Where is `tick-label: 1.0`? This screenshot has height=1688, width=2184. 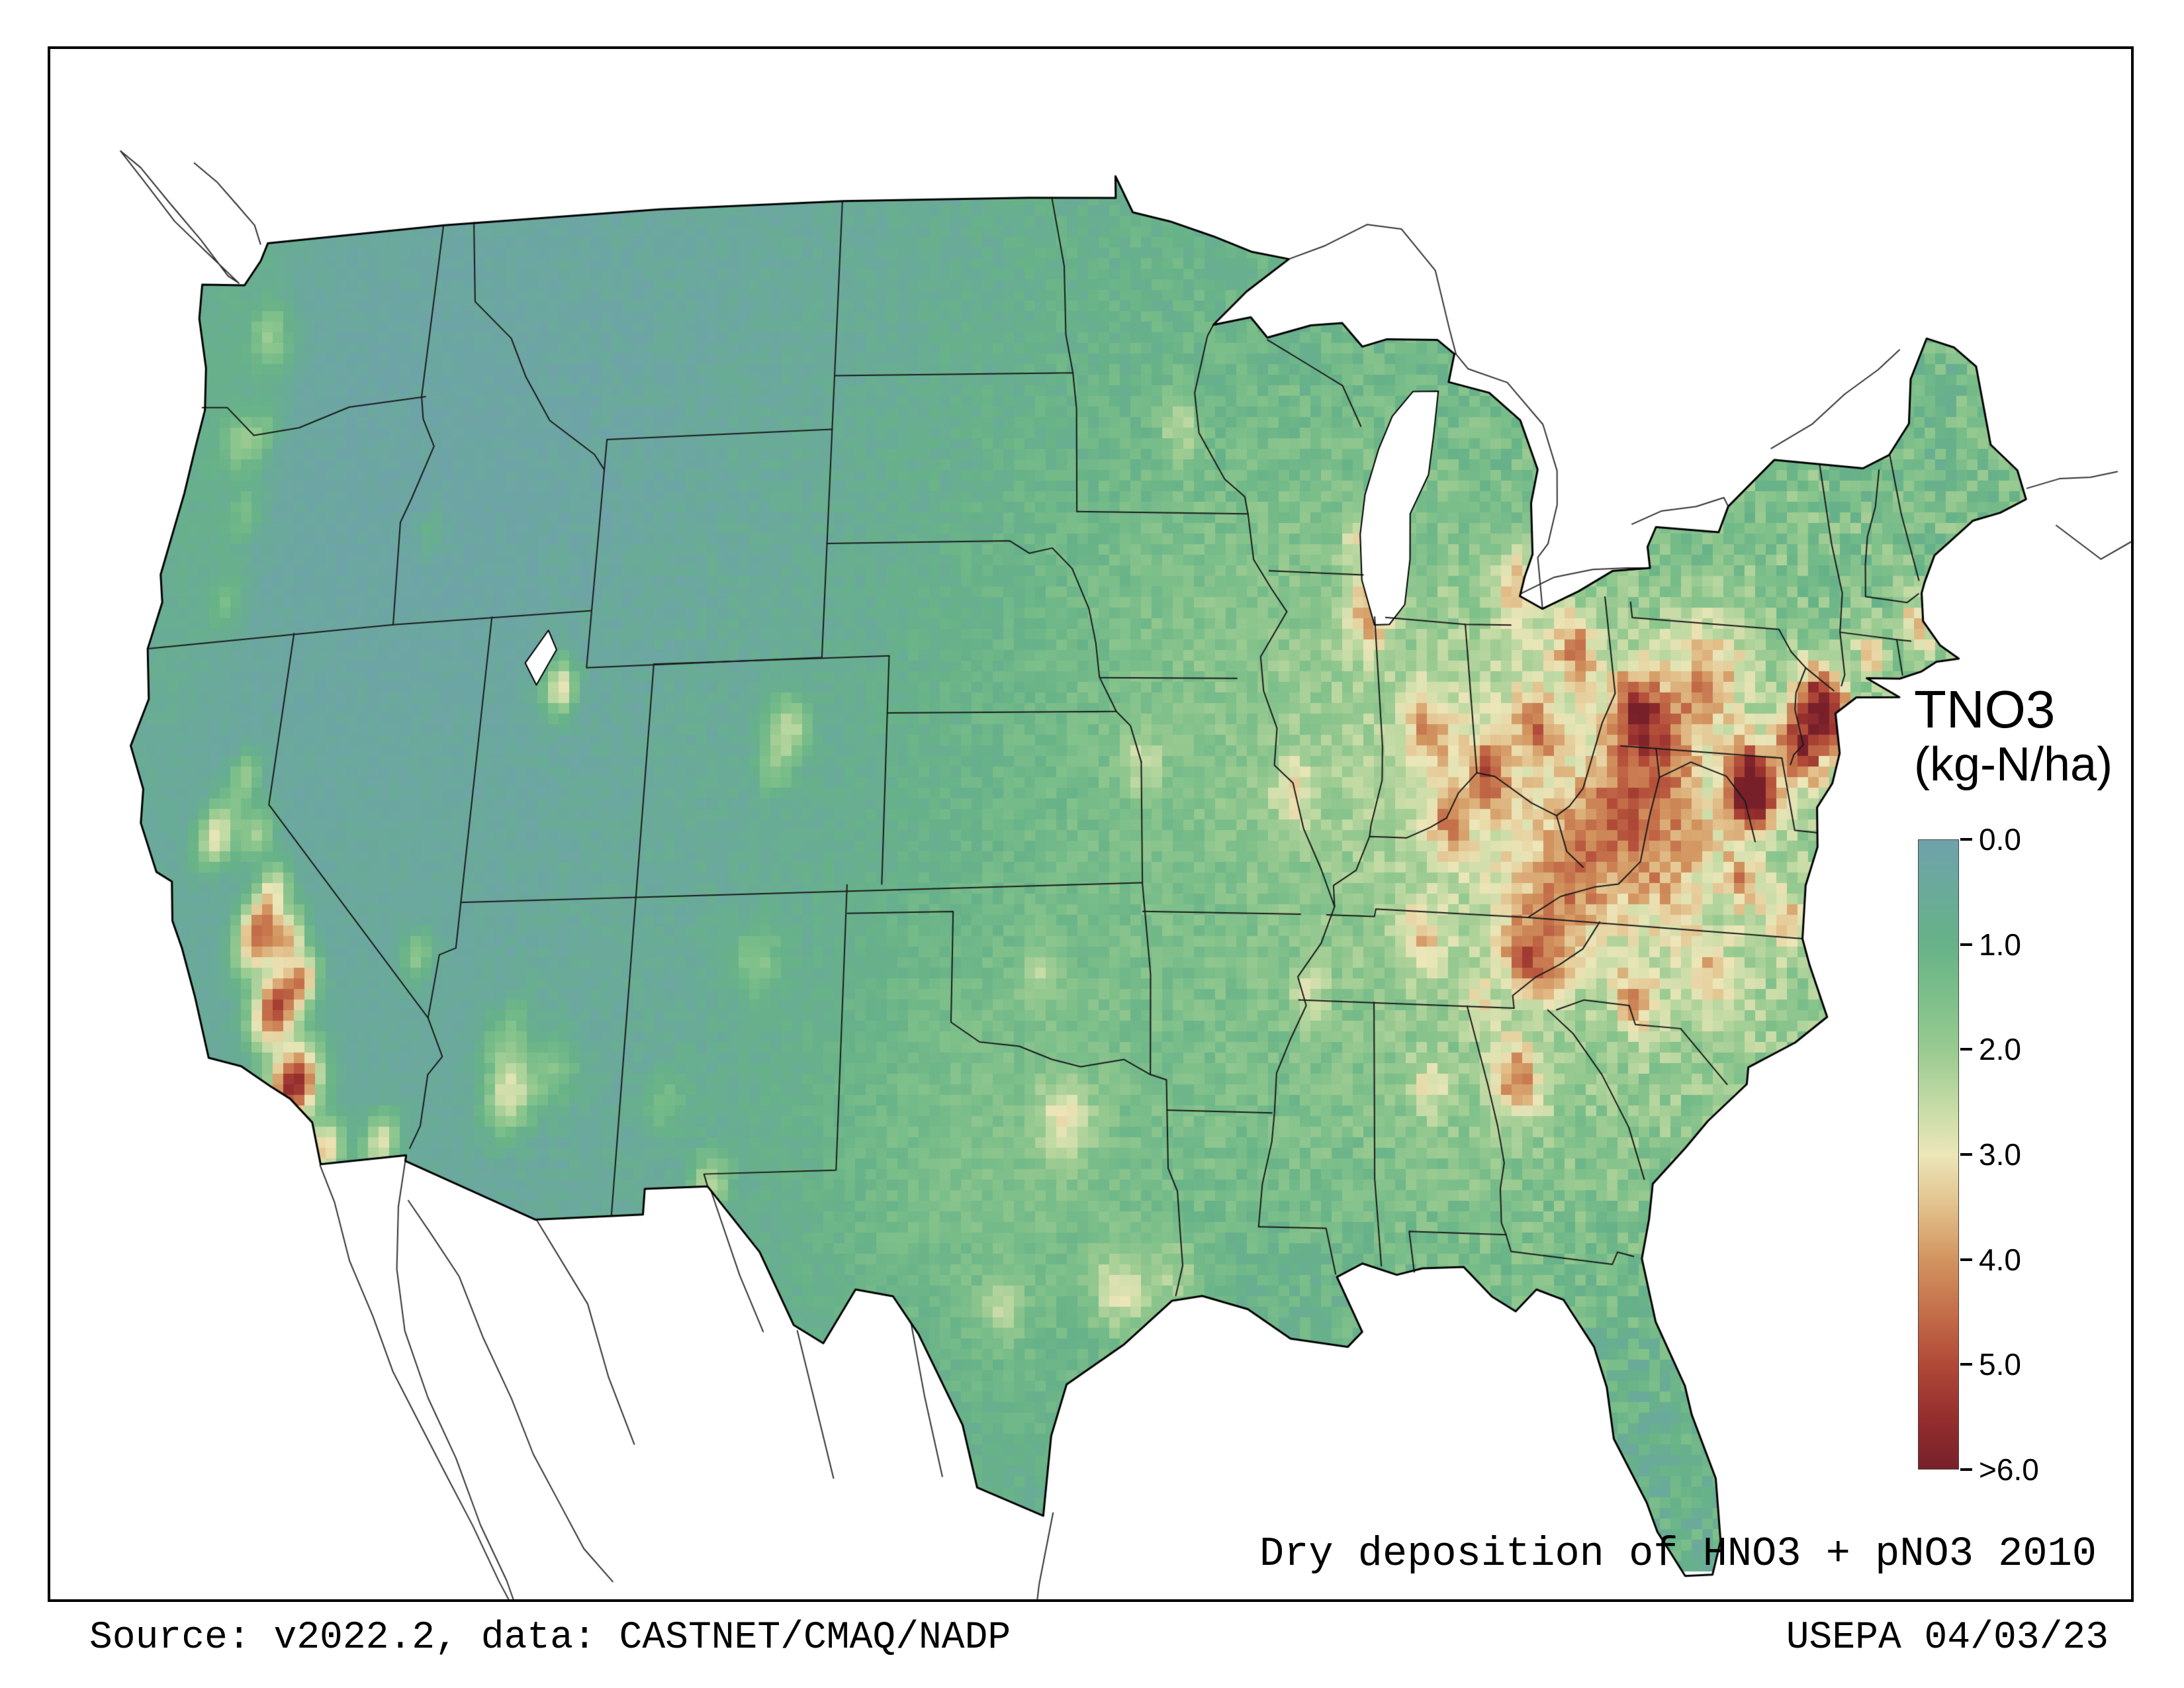 tick-label: 1.0 is located at coordinates (2000, 944).